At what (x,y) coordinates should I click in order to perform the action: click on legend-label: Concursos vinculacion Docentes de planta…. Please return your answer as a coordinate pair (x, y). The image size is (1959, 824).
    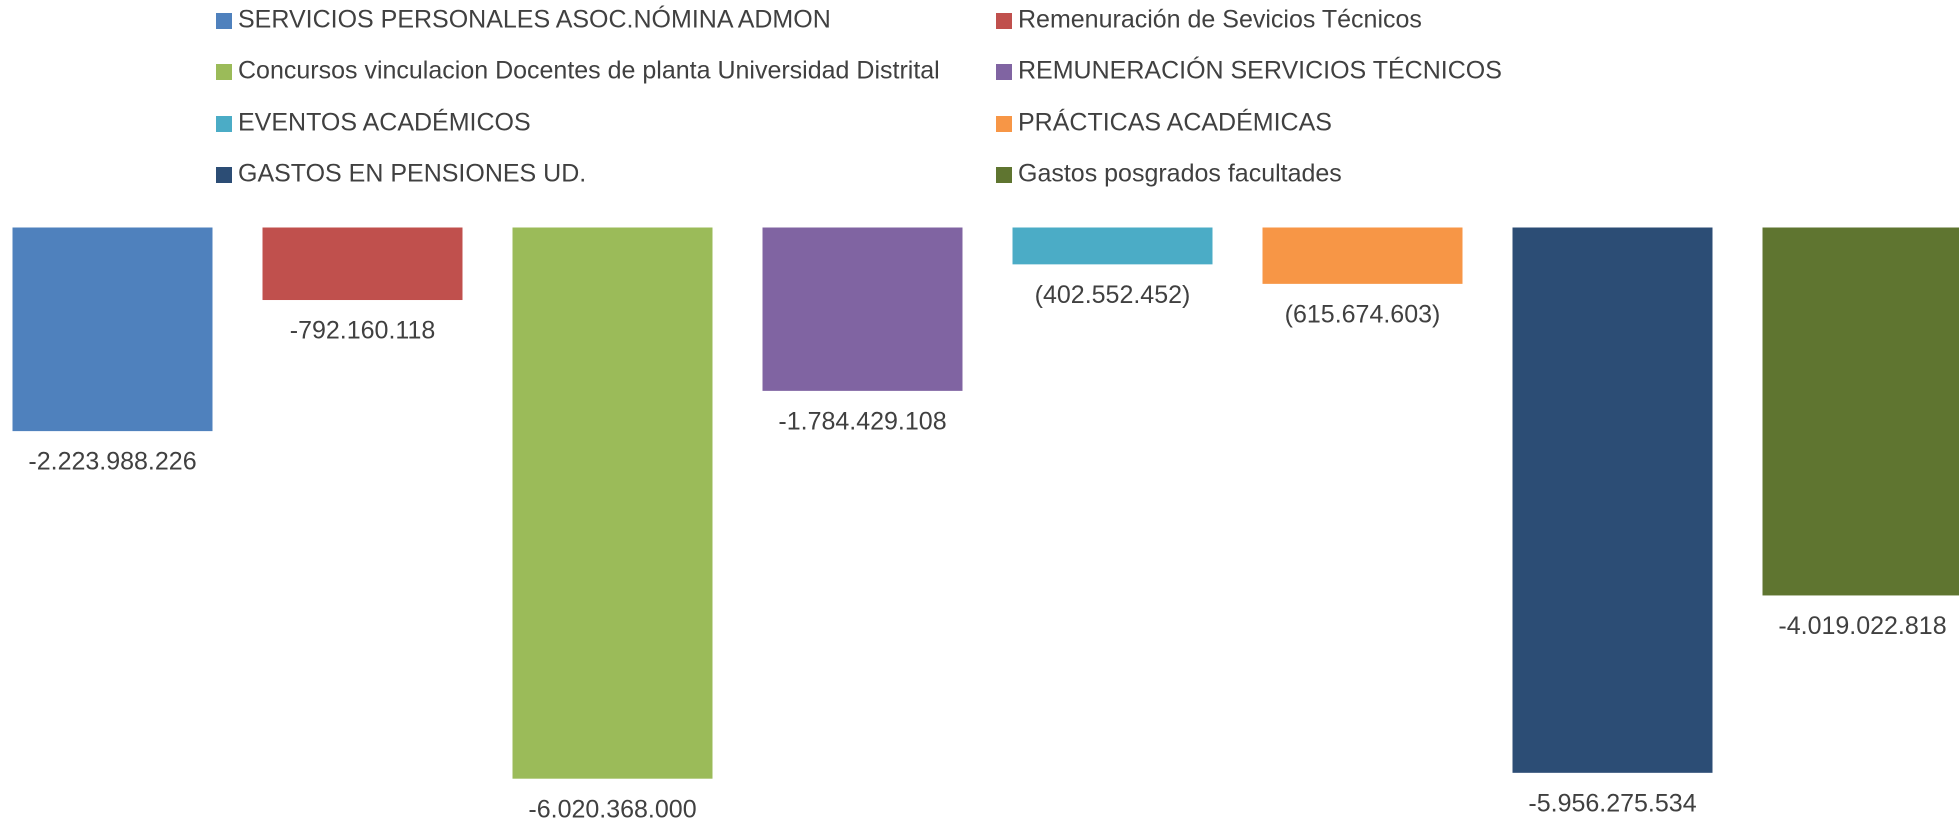
    Looking at the image, I should click on (589, 71).